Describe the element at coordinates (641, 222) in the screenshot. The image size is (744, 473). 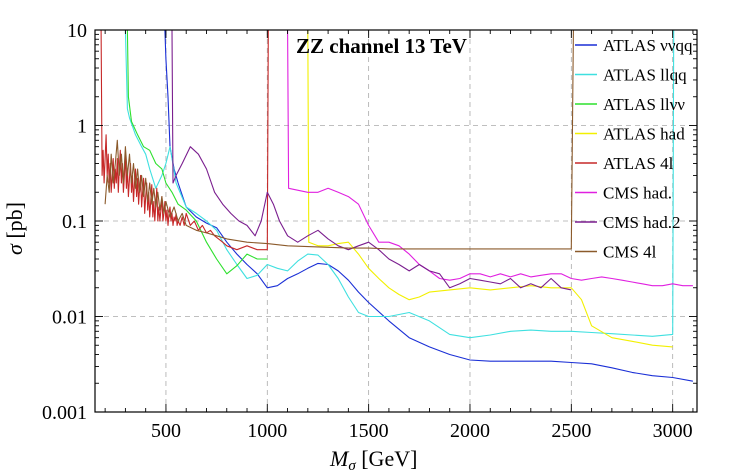
I see `legend-label-7: CMS had.2` at that location.